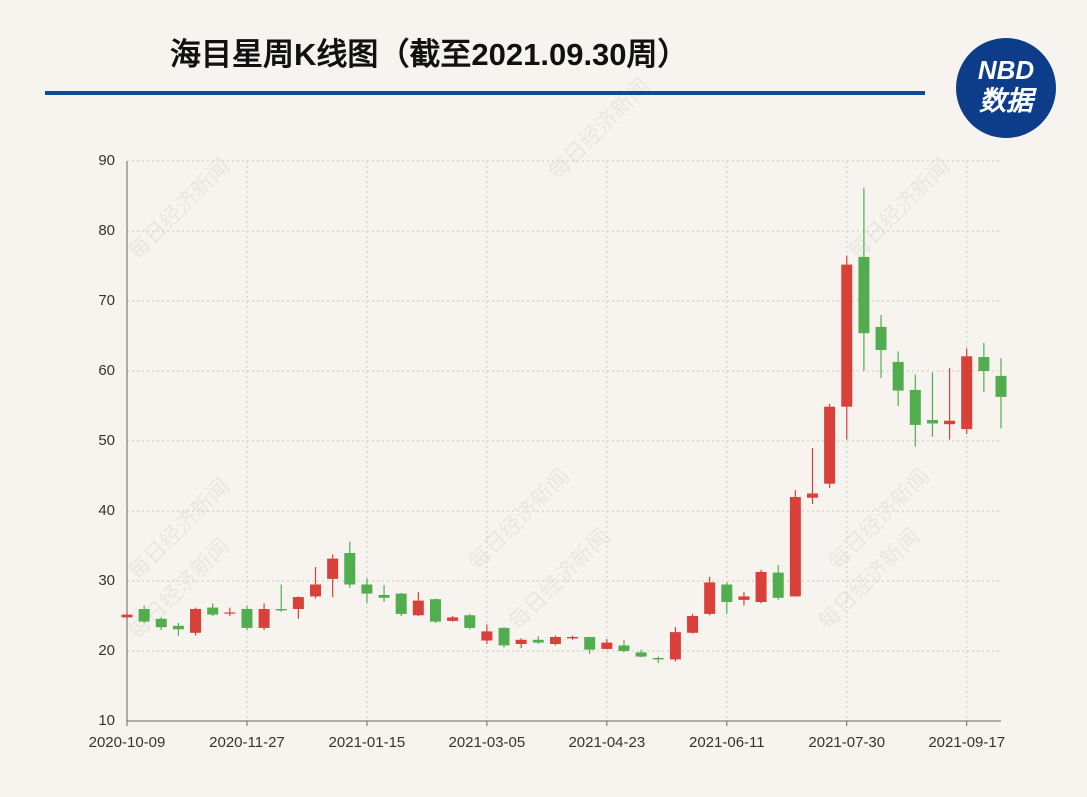  Describe the element at coordinates (487, 742) in the screenshot. I see `x-tick-label: 2021-03-05` at that location.